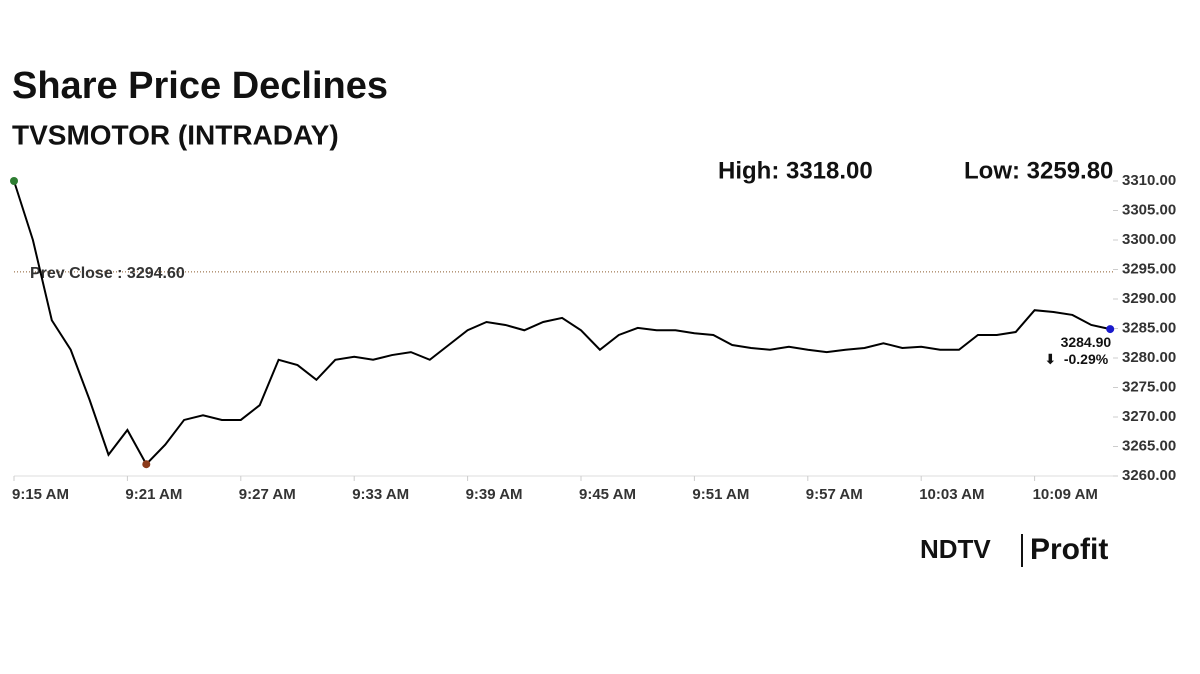  I want to click on low-marker, so click(146, 464).